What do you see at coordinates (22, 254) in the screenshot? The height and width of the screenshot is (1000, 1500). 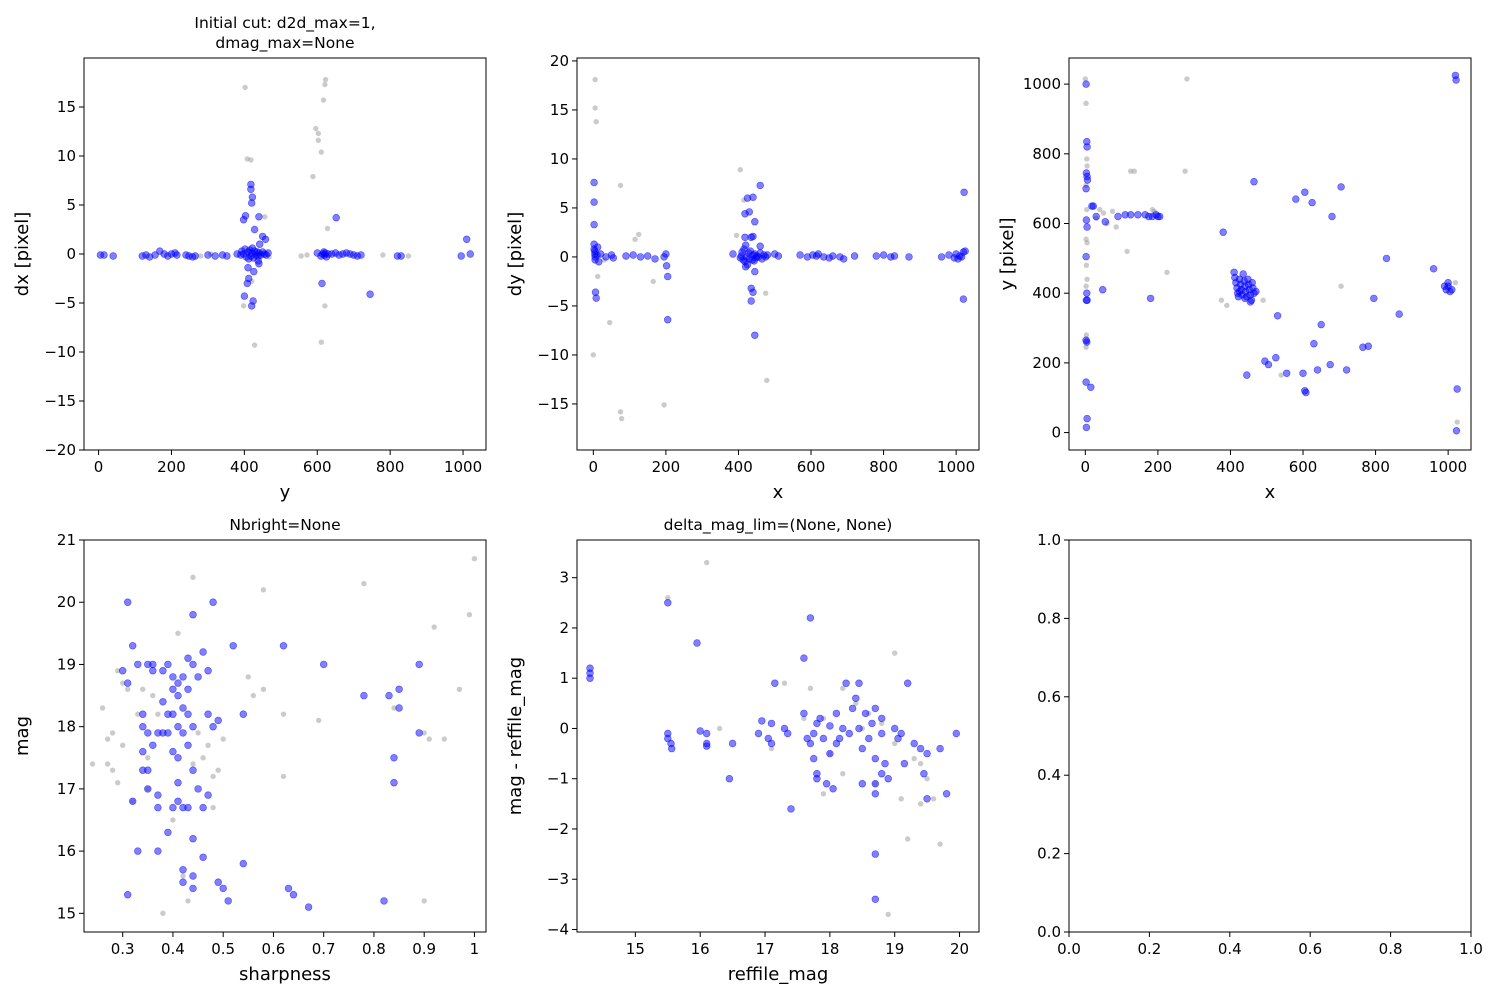 I see `y-axis-label: dx [pixel]` at bounding box center [22, 254].